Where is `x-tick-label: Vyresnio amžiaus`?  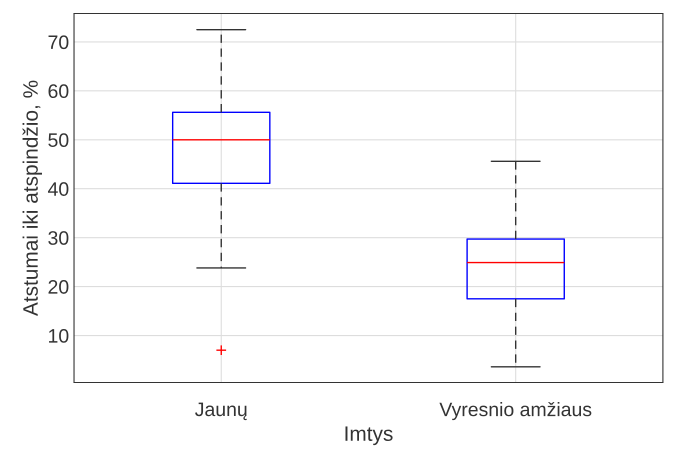
x-tick-label: Vyresnio amžiaus is located at coordinates (515, 411).